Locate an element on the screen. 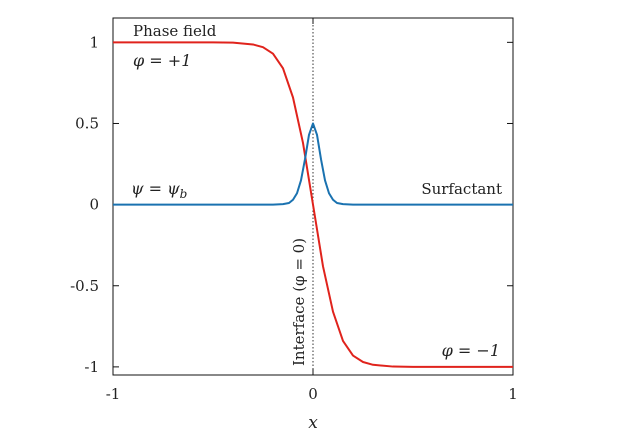 The height and width of the screenshot is (436, 623). annotation-surfactant: Surfactant is located at coordinates (461, 189).